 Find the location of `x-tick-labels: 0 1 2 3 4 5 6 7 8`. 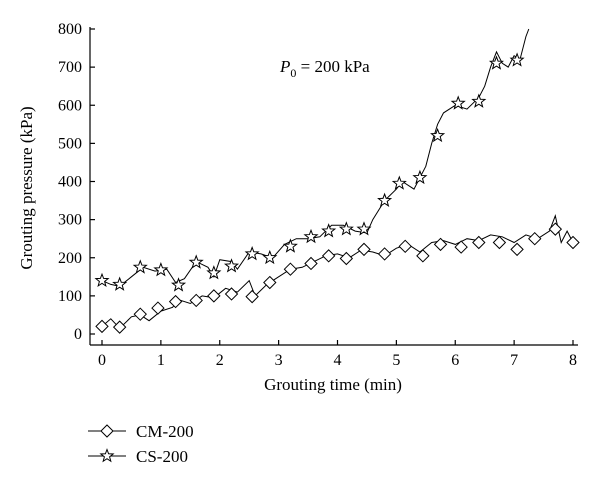

x-tick-labels: 0 1 2 3 4 5 6 7 8 is located at coordinates (337, 360).